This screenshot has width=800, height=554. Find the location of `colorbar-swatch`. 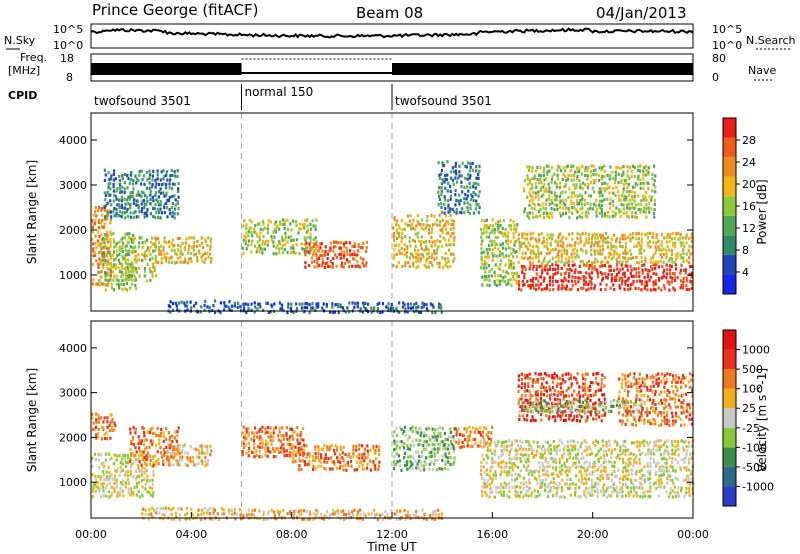

colorbar-swatch is located at coordinates (729, 147).